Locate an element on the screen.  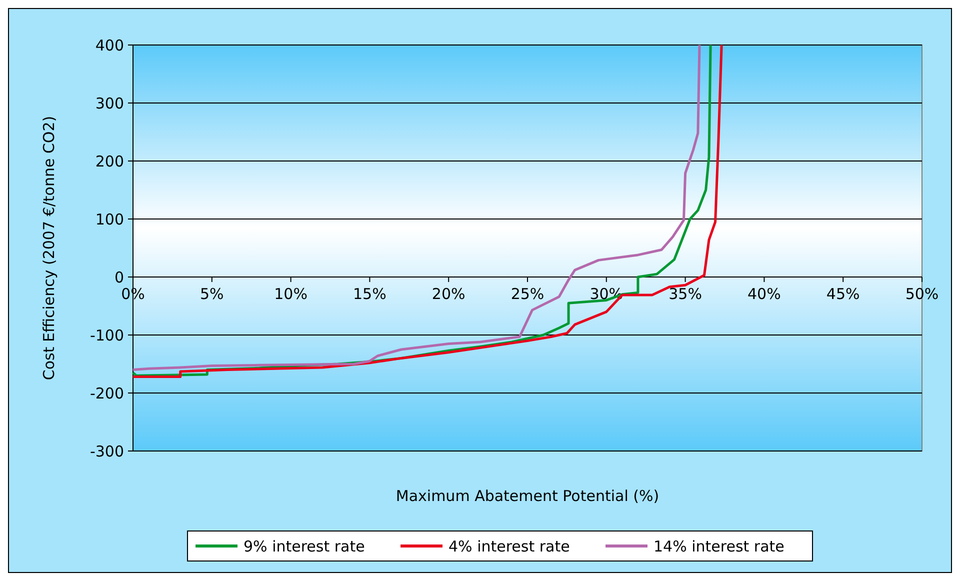
x-tick-label: 15% is located at coordinates (369, 294).